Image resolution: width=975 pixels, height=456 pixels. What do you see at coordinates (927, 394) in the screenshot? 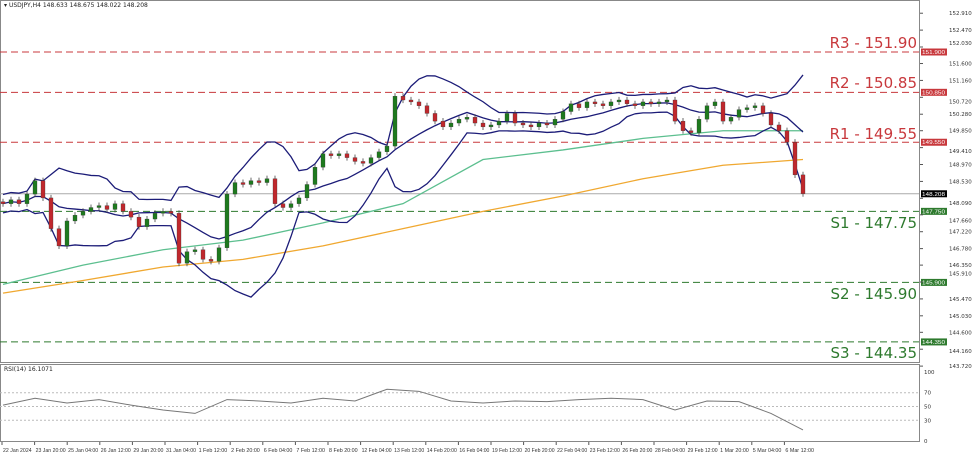
I see `rsi-tick-label: 70` at bounding box center [927, 394].